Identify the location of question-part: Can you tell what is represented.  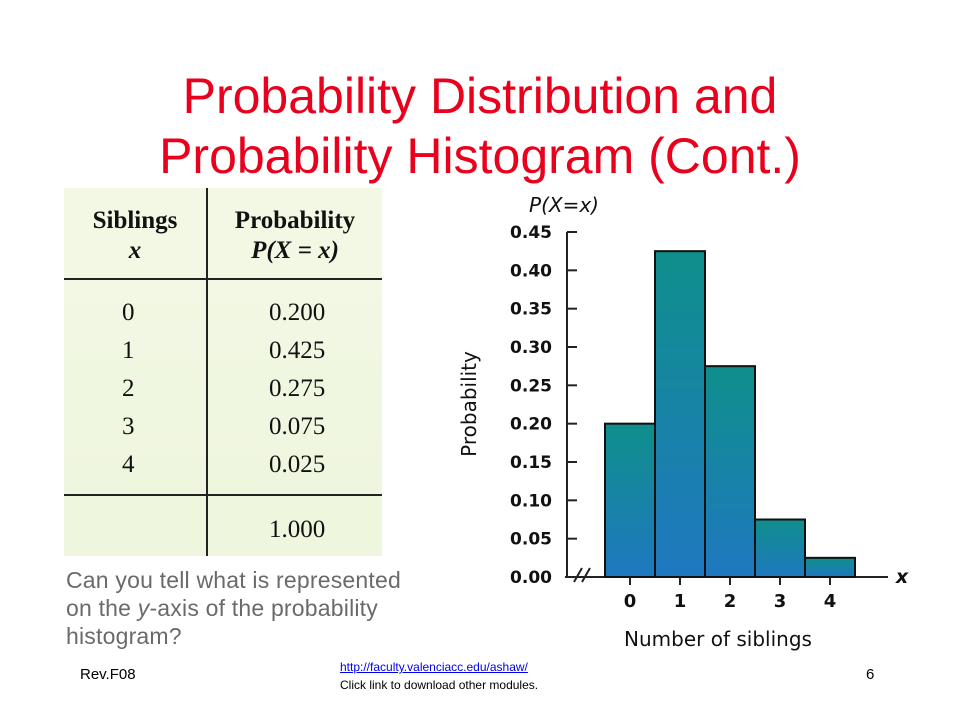
(233, 580).